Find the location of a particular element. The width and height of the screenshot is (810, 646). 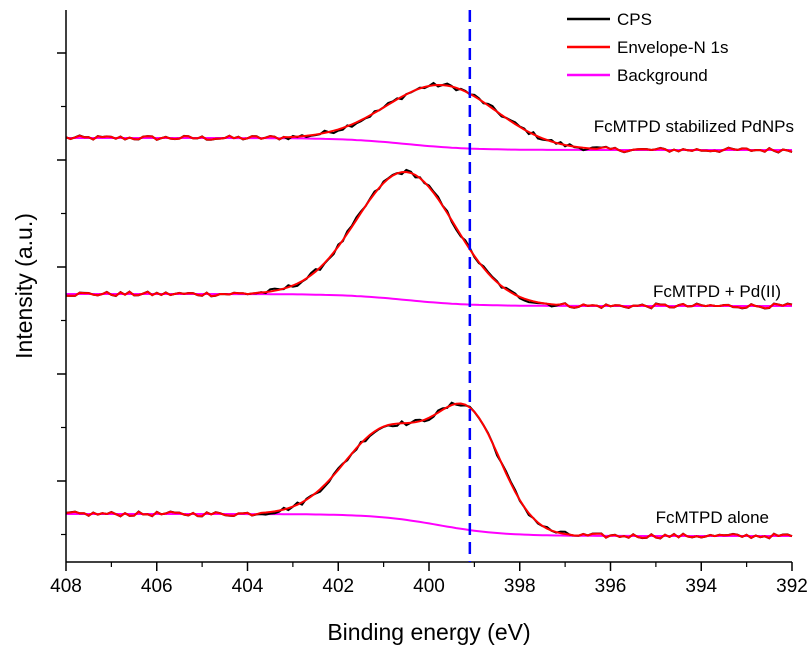

panel-annotation: FcMTPD stabilized PdNPs is located at coordinates (694, 126).